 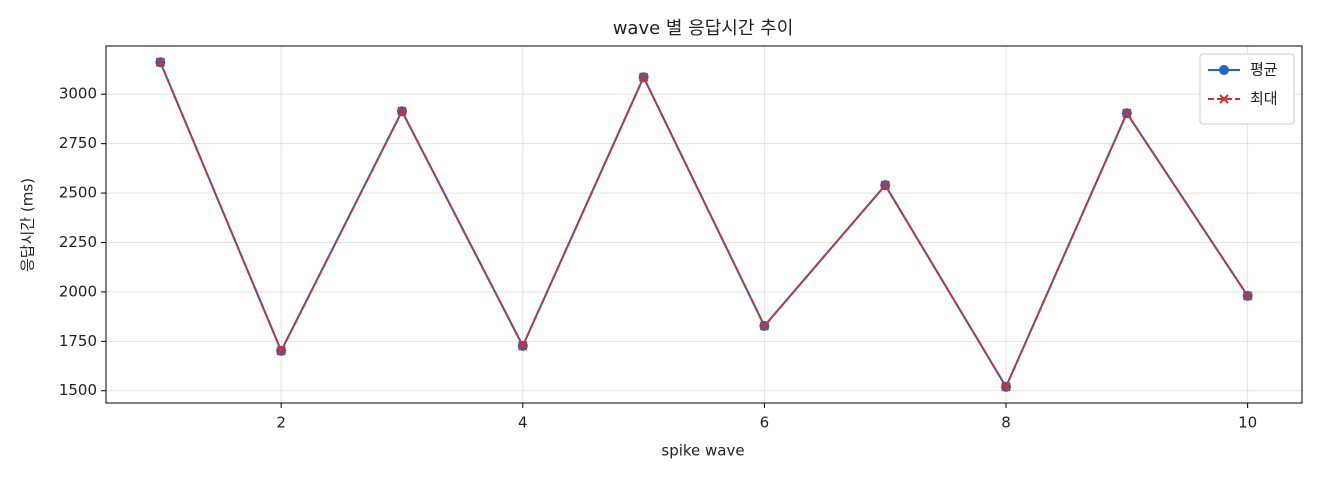 What do you see at coordinates (78, 193) in the screenshot?
I see `y-tick-label: 2500` at bounding box center [78, 193].